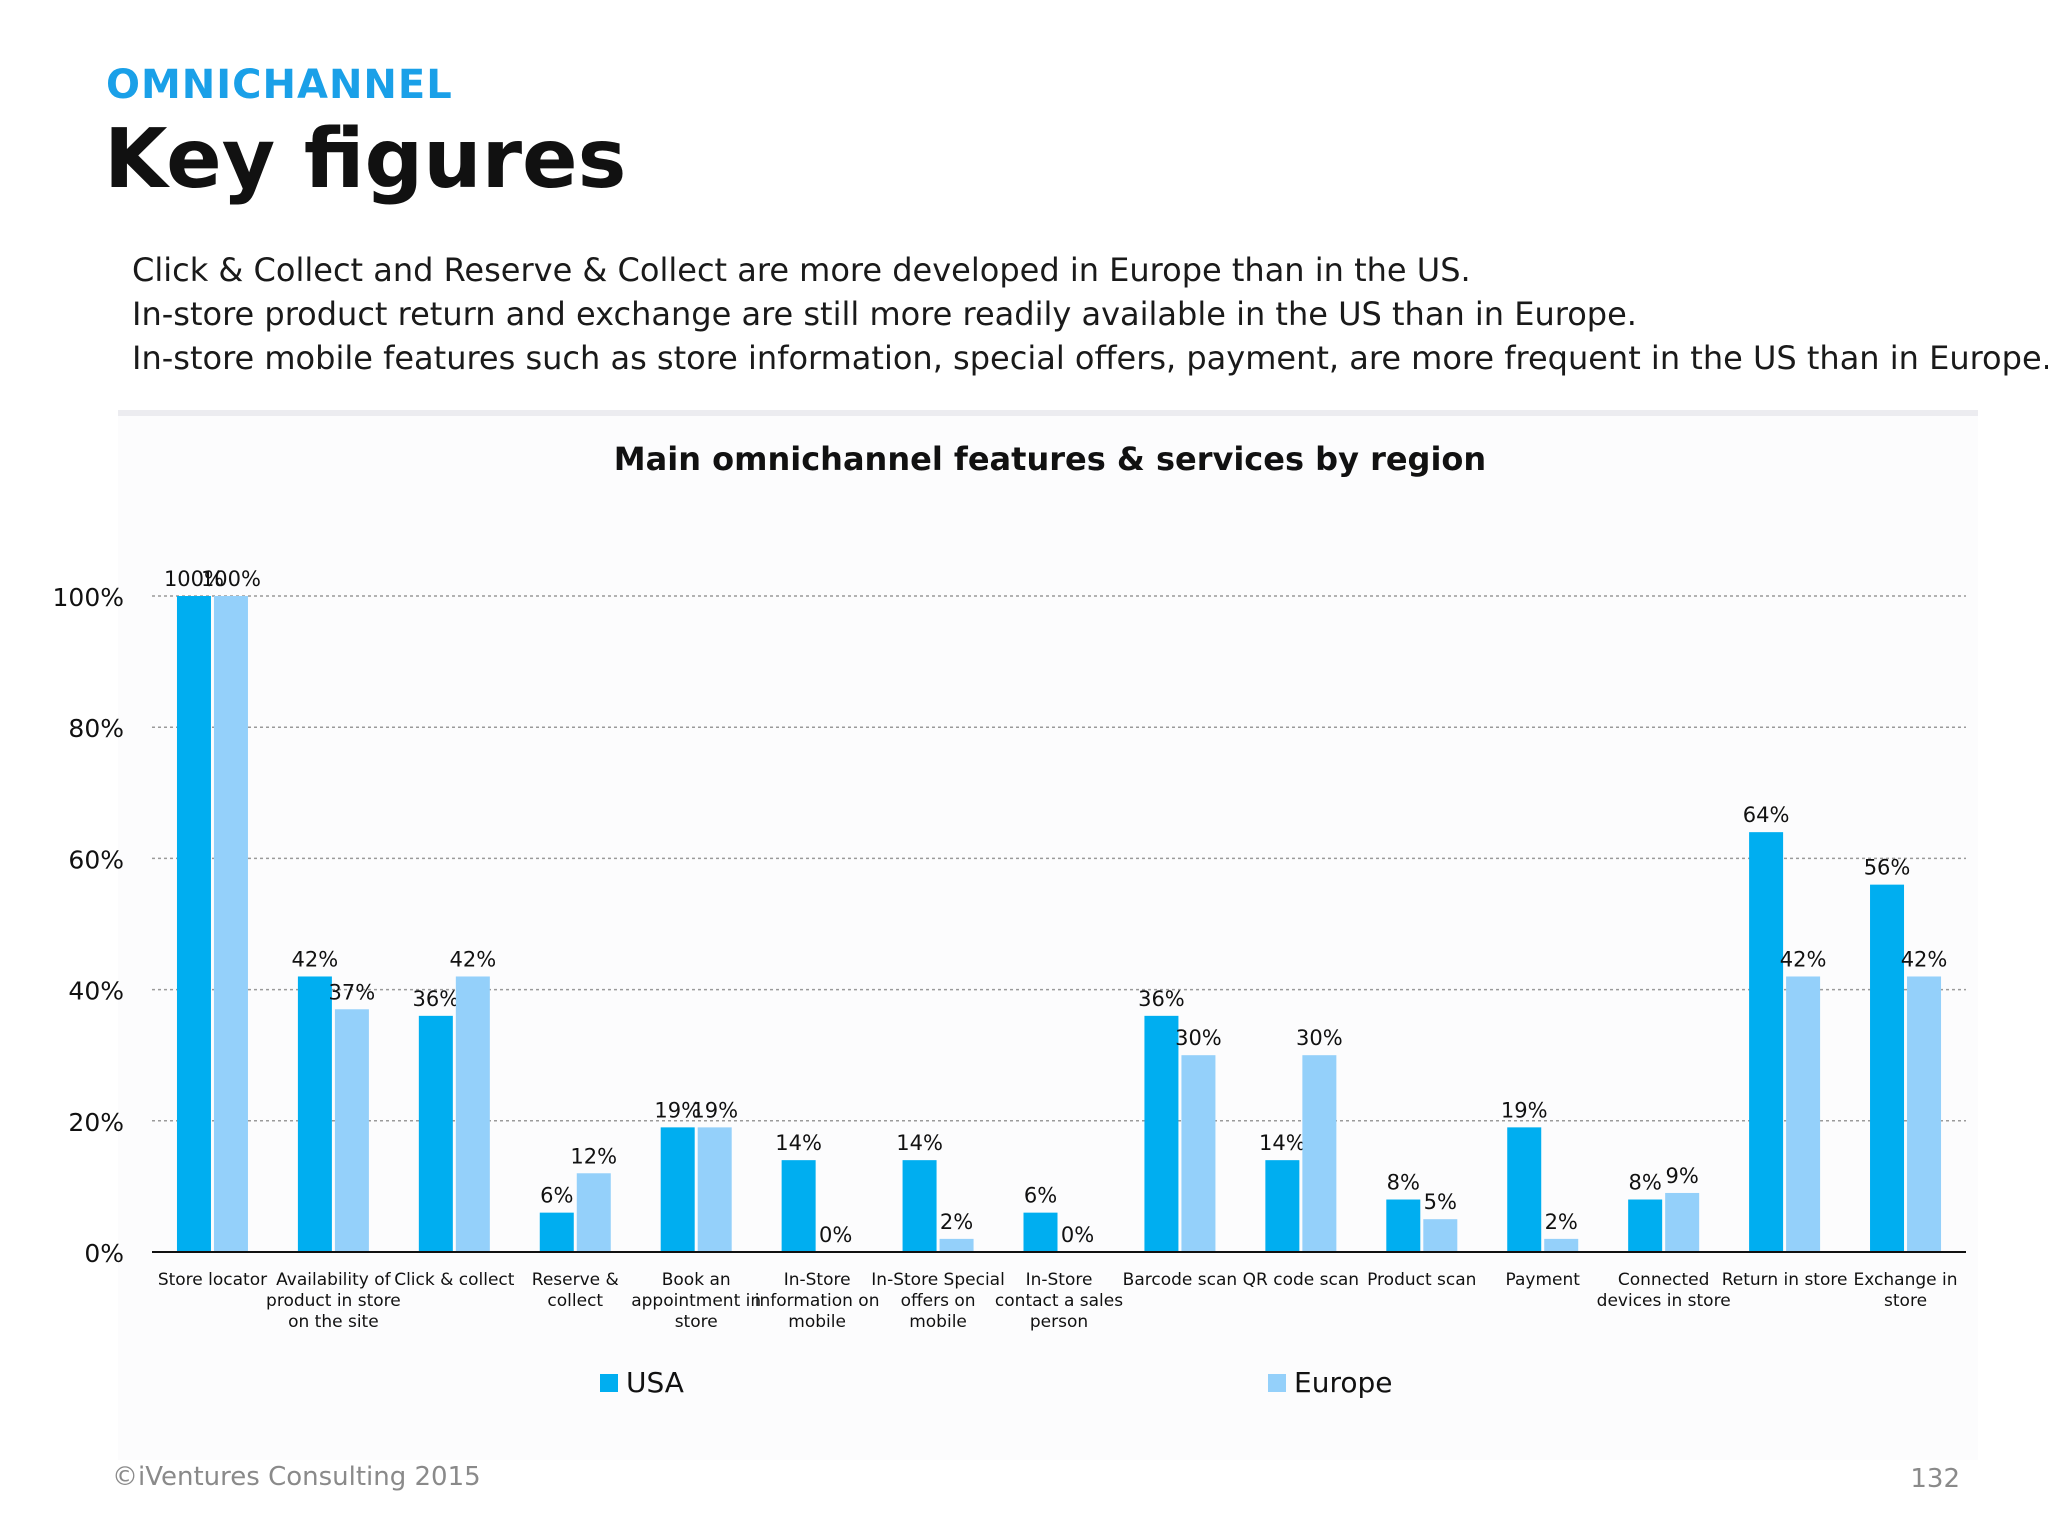 The width and height of the screenshot is (2048, 1536). I want to click on category-label: In-Store Special, so click(938, 1280).